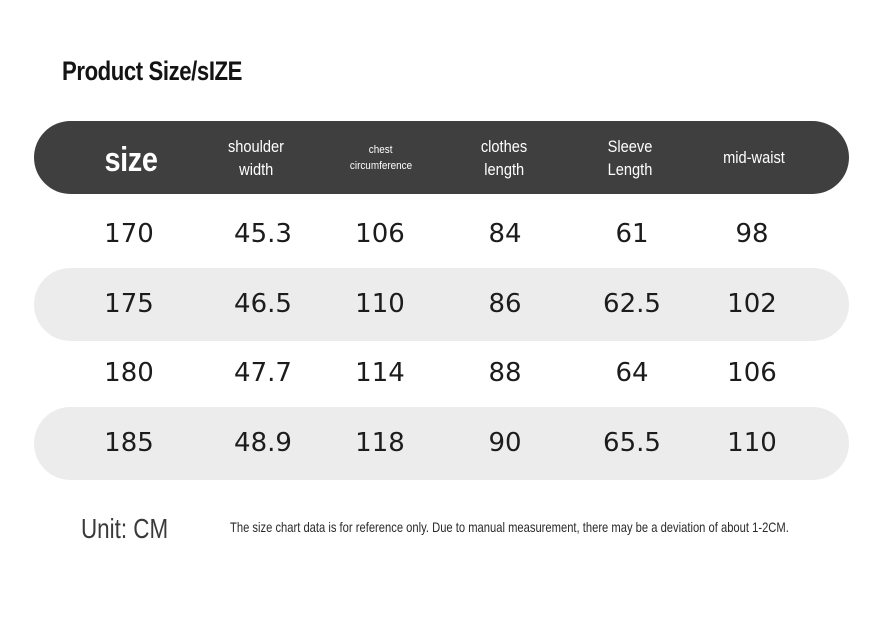 This screenshot has height=619, width=883. What do you see at coordinates (255, 157) in the screenshot?
I see `header-shoulder-width: shoulder width` at bounding box center [255, 157].